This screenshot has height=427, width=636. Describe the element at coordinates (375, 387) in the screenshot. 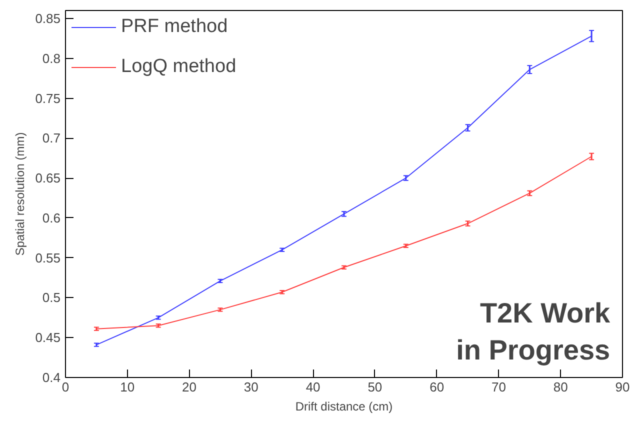

I see `x-tick-label: 50` at that location.